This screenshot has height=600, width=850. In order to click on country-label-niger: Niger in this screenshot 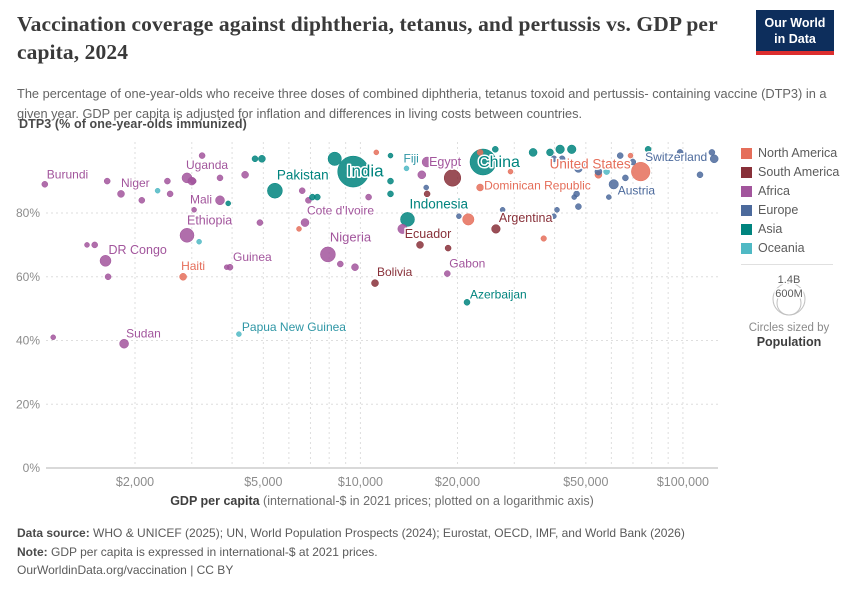, I will do `click(136, 182)`.